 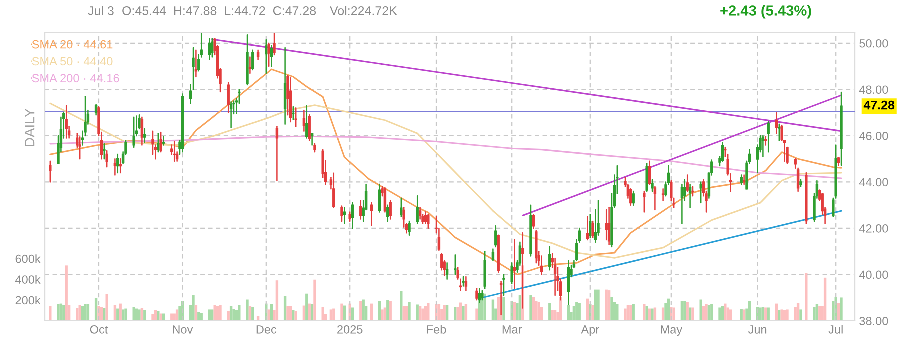 What do you see at coordinates (99, 329) in the screenshot?
I see `x-tick-label: Oct` at bounding box center [99, 329].